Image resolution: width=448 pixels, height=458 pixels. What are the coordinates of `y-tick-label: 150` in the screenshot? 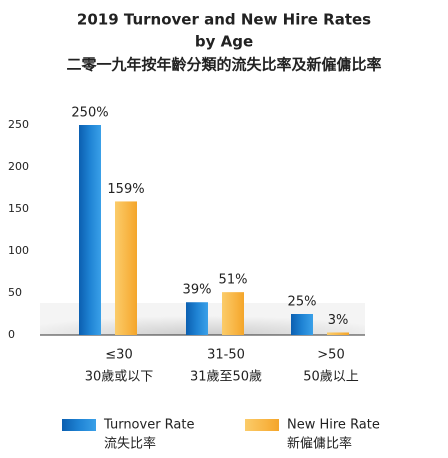 It's located at (18, 208).